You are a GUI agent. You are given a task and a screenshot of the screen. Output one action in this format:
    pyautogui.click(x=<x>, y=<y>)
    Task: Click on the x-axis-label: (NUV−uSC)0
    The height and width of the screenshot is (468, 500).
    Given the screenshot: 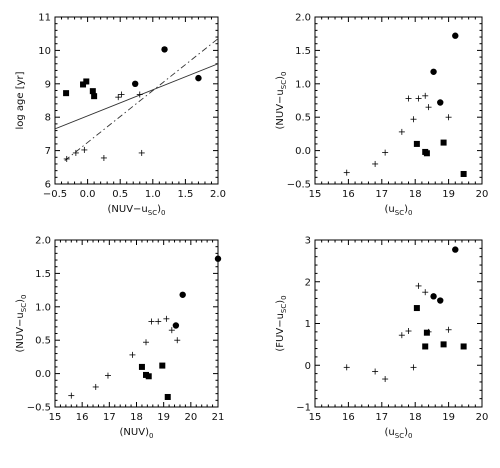 What is the action you would take?
    pyautogui.click(x=137, y=210)
    